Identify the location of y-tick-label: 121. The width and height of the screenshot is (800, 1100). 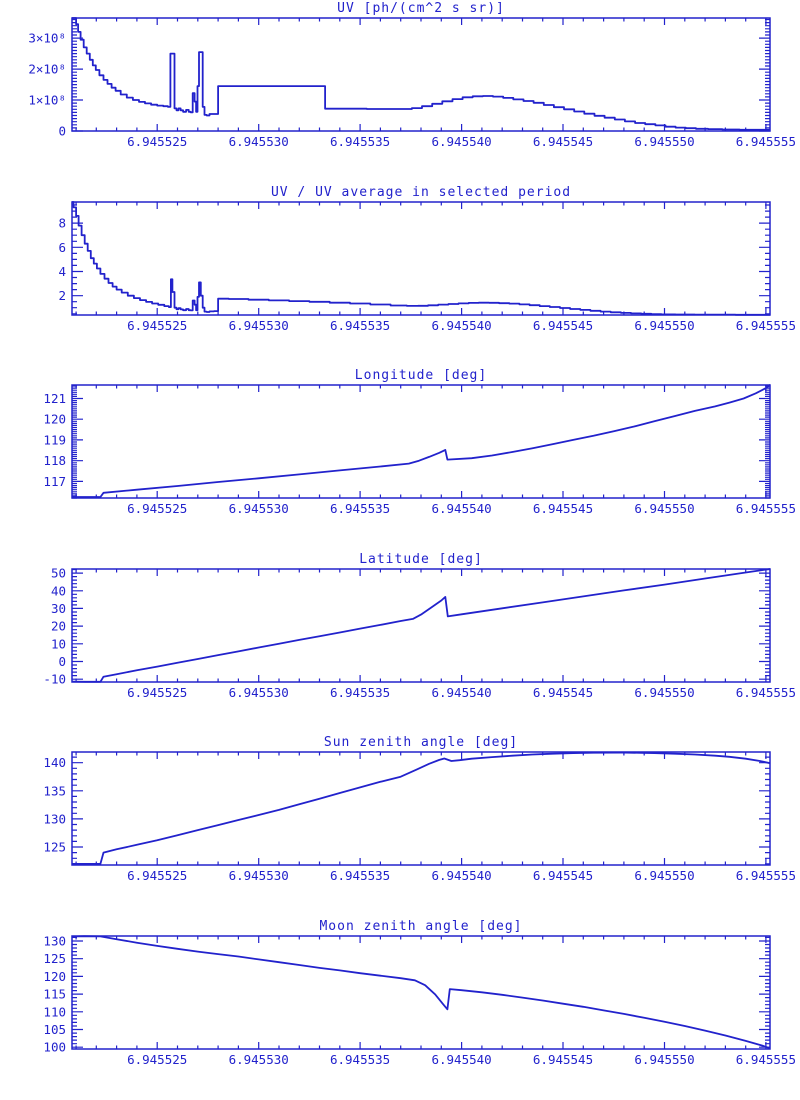
(54, 398).